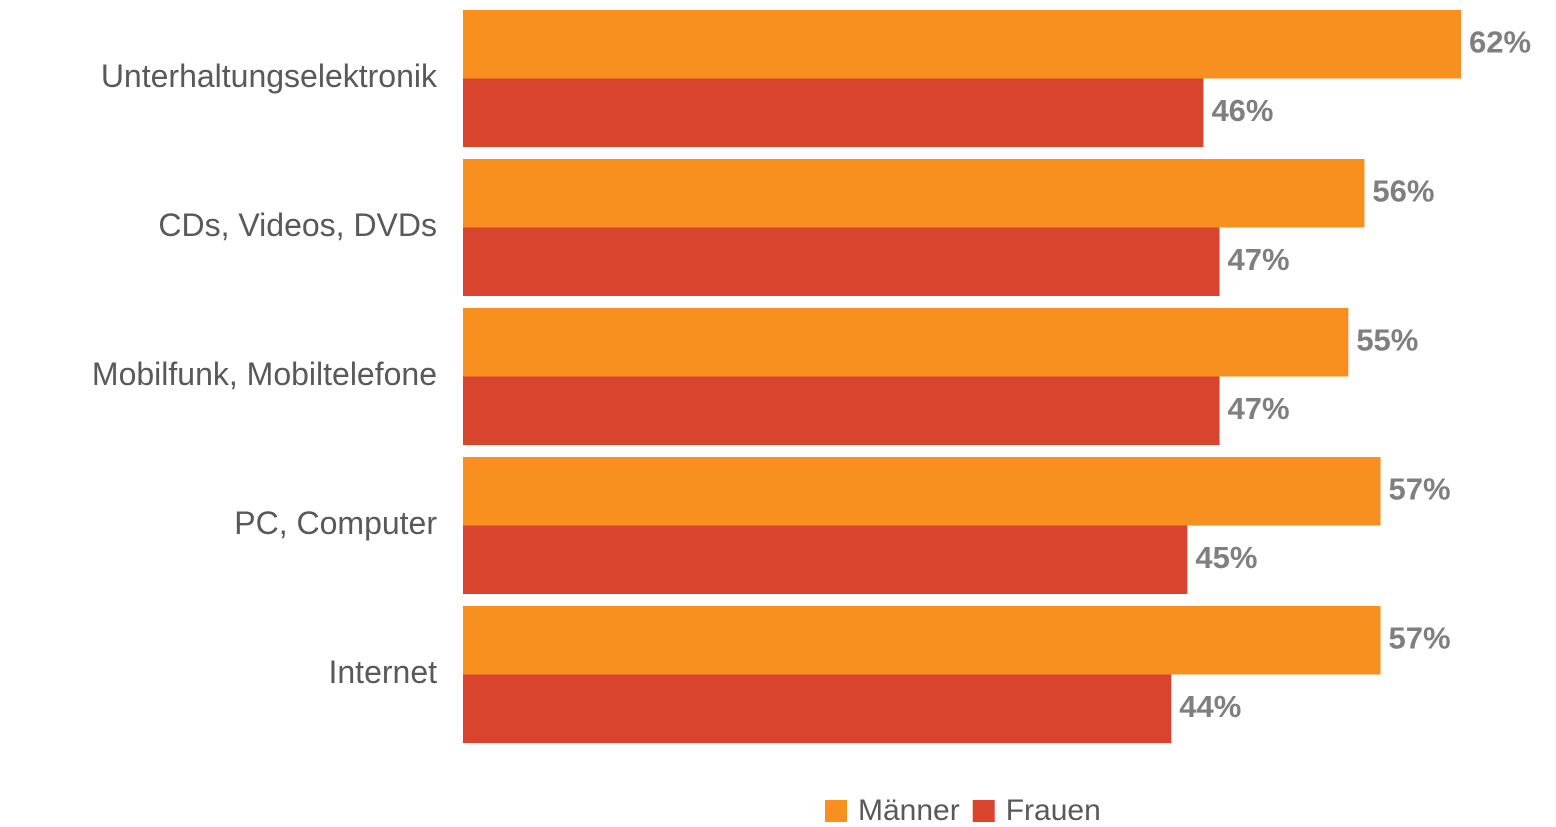 Image resolution: width=1556 pixels, height=827 pixels. What do you see at coordinates (1226, 557) in the screenshot?
I see `value-label: 45%` at bounding box center [1226, 557].